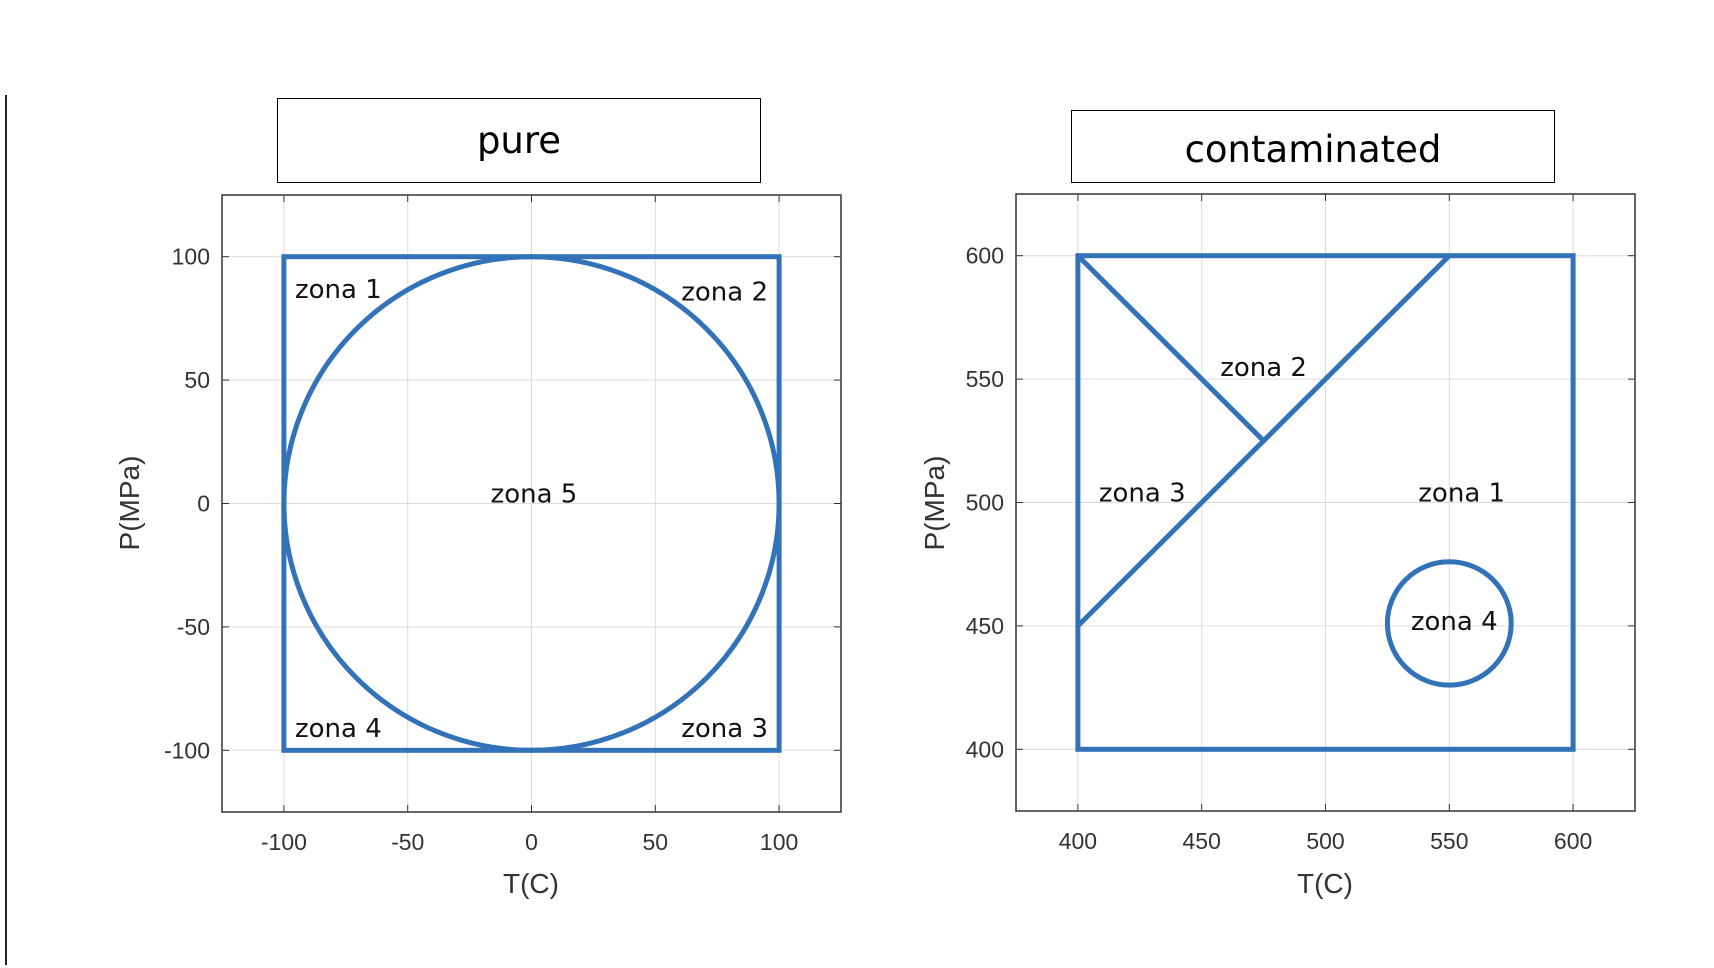 This screenshot has width=1714, height=968. I want to click on x-tick-label: 400, so click(1078, 841).